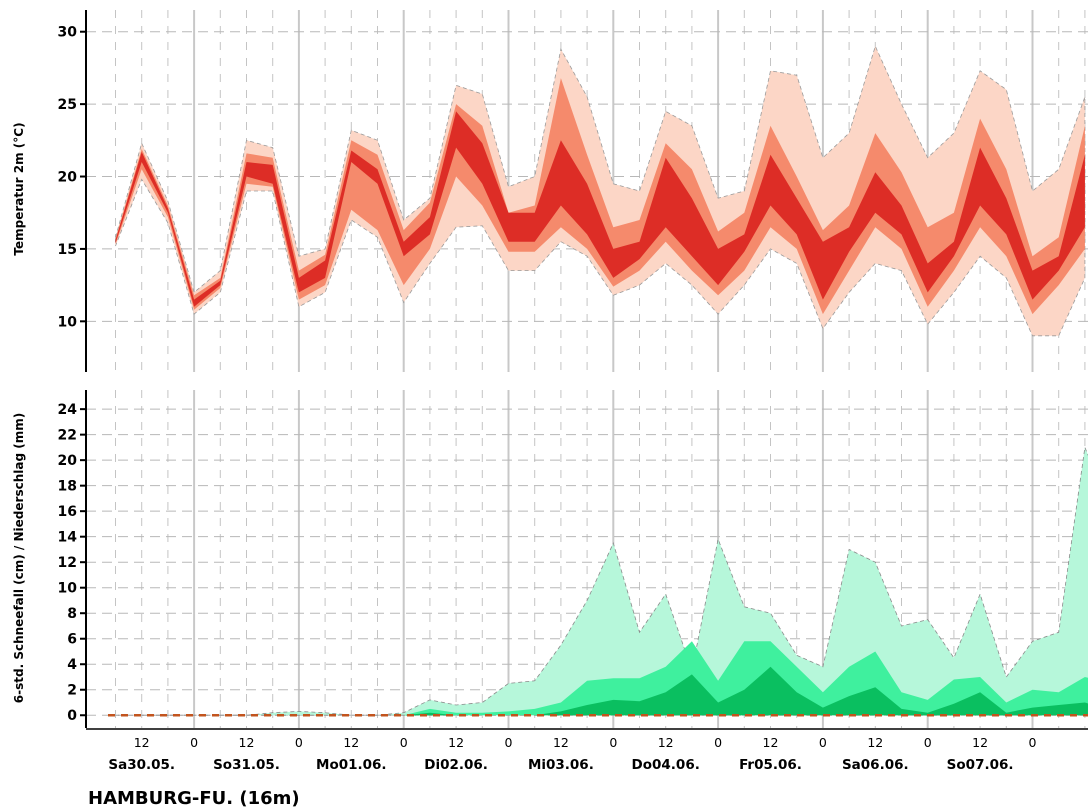 This screenshot has width=1088, height=811. Describe the element at coordinates (72, 614) in the screenshot. I see `y-tick-label: 8` at that location.